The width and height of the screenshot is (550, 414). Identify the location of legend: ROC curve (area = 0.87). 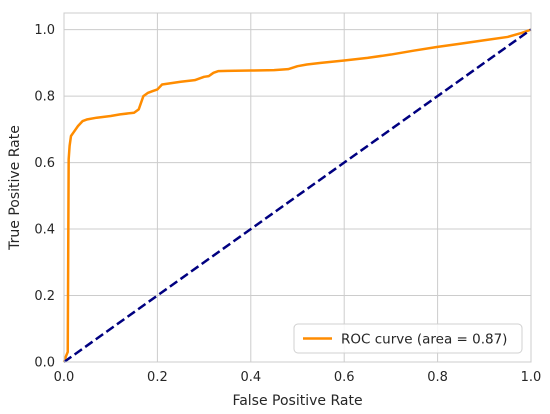
(408, 338).